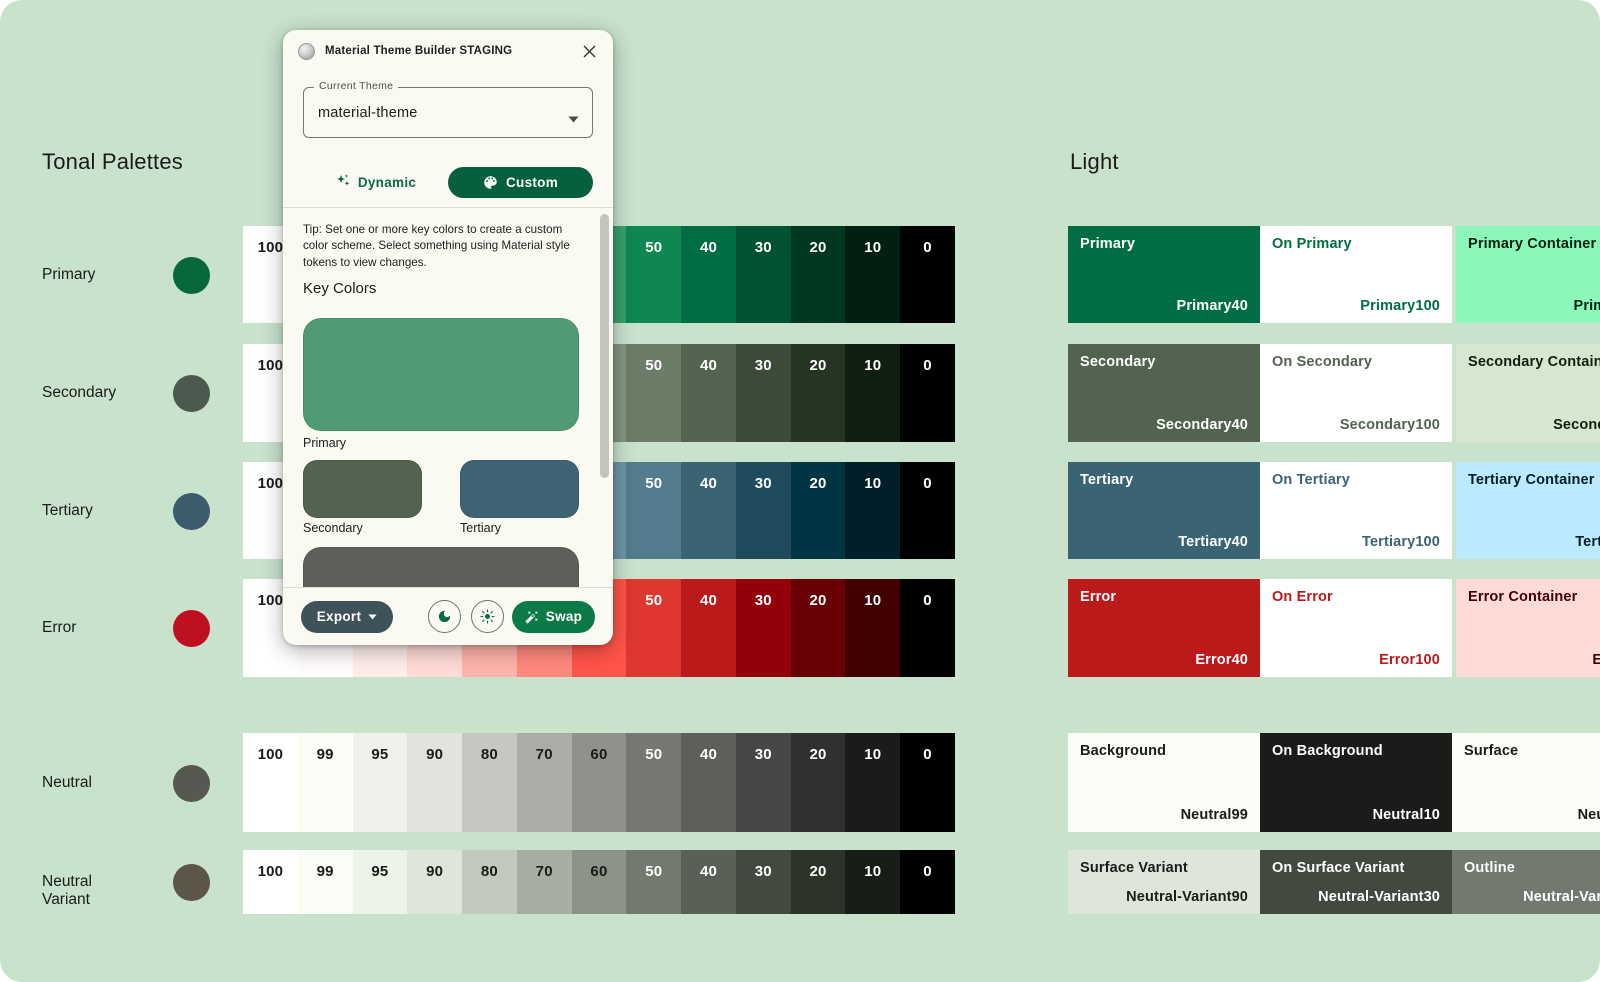 The height and width of the screenshot is (982, 1600). Describe the element at coordinates (1164, 393) in the screenshot. I see `scheme-card: Secondary Secondary40` at that location.